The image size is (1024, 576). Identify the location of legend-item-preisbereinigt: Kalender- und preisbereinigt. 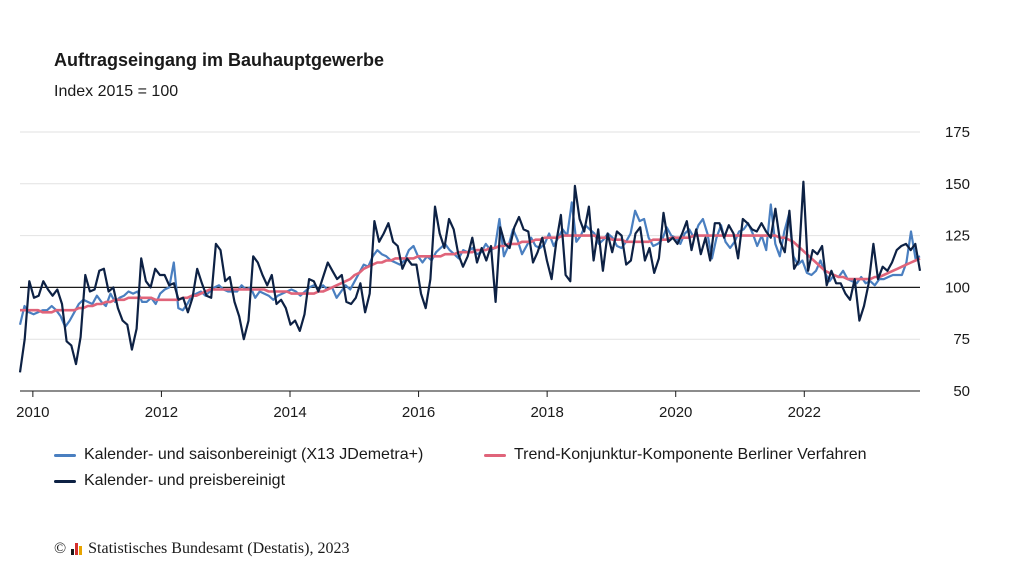
(169, 481).